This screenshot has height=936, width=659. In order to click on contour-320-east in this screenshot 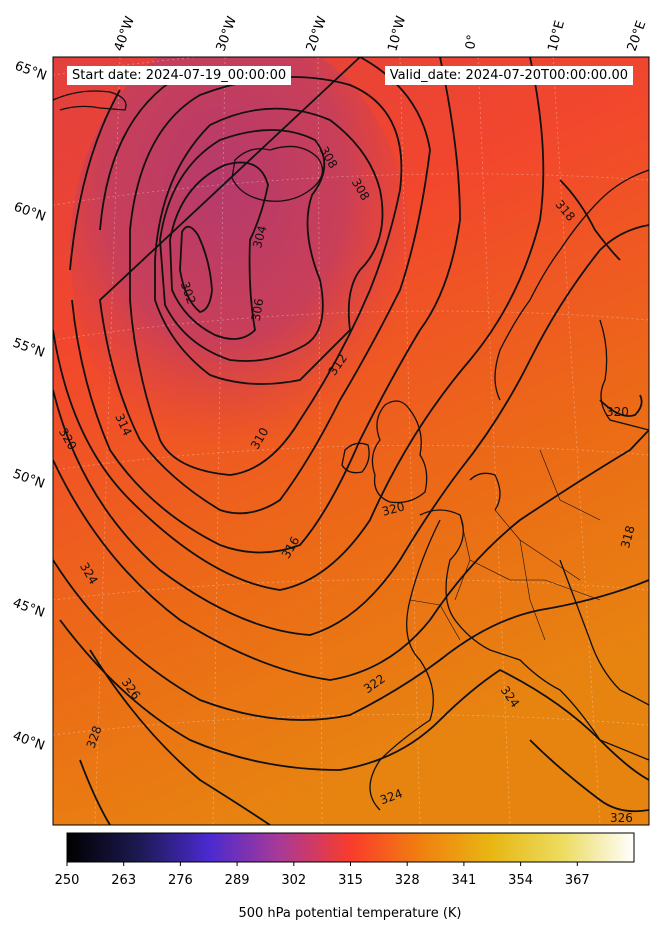, I will do `click(621, 405)`.